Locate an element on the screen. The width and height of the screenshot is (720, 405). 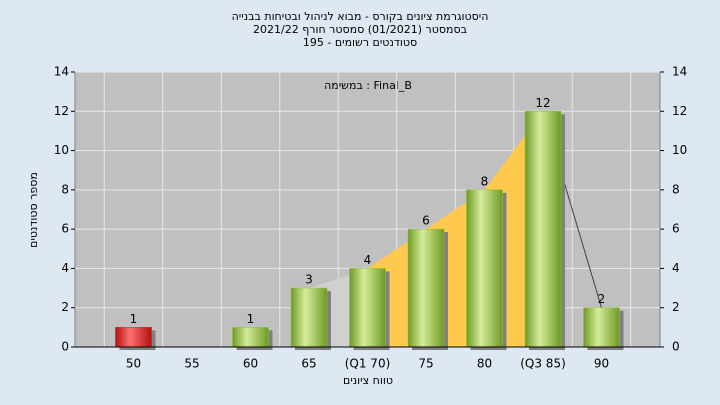
x-tick-label: 80 is located at coordinates (484, 364).